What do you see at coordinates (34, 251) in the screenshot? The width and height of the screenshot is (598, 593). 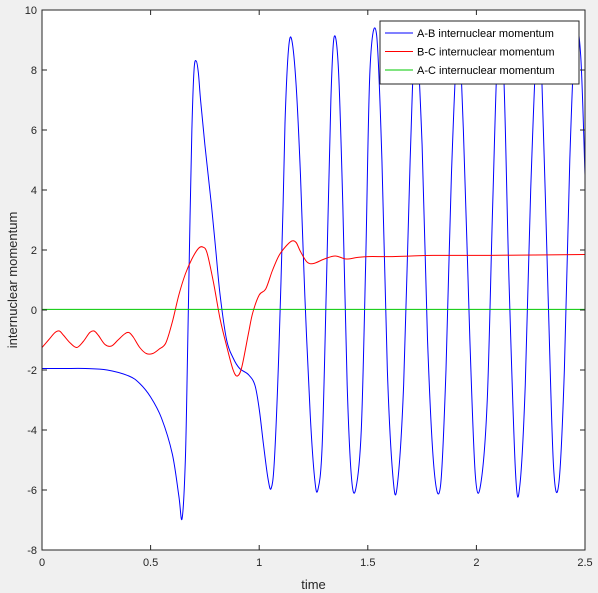 I see `y-tick-label: 2` at bounding box center [34, 251].